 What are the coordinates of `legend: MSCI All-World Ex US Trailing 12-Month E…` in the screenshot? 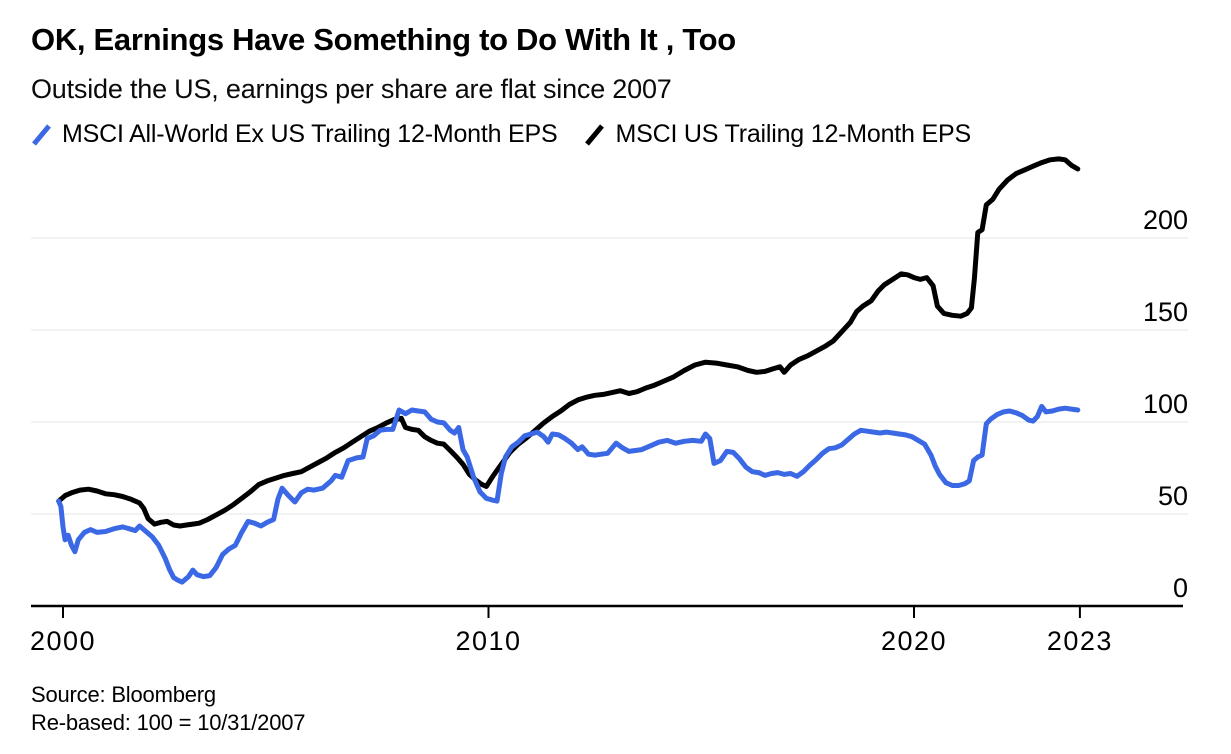 It's located at (501, 134).